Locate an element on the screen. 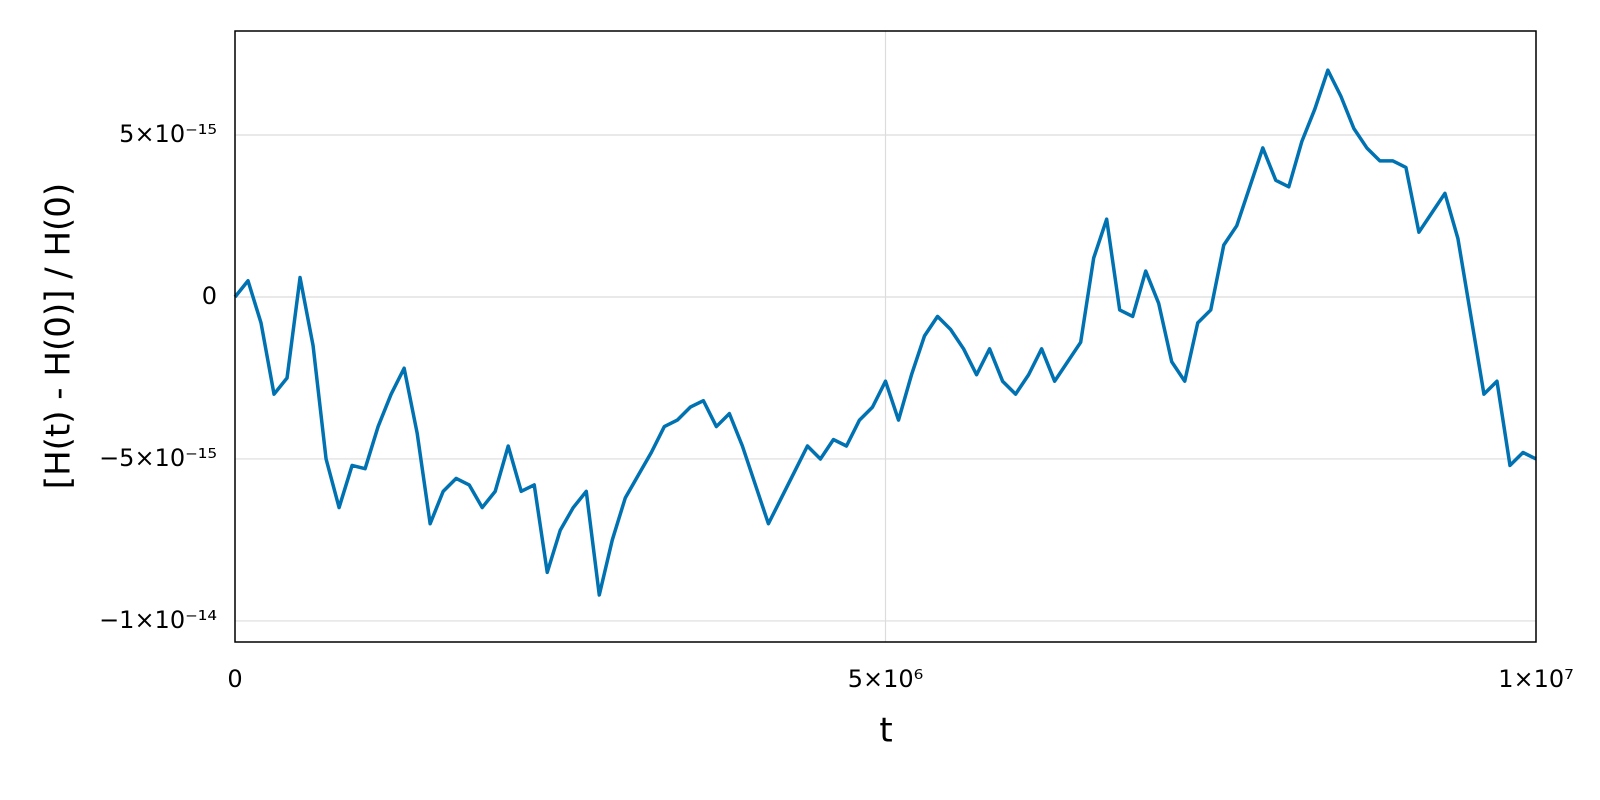 This screenshot has height=800, width=1600. y-tick-label: 5×10⁻¹⁵ is located at coordinates (168, 134).